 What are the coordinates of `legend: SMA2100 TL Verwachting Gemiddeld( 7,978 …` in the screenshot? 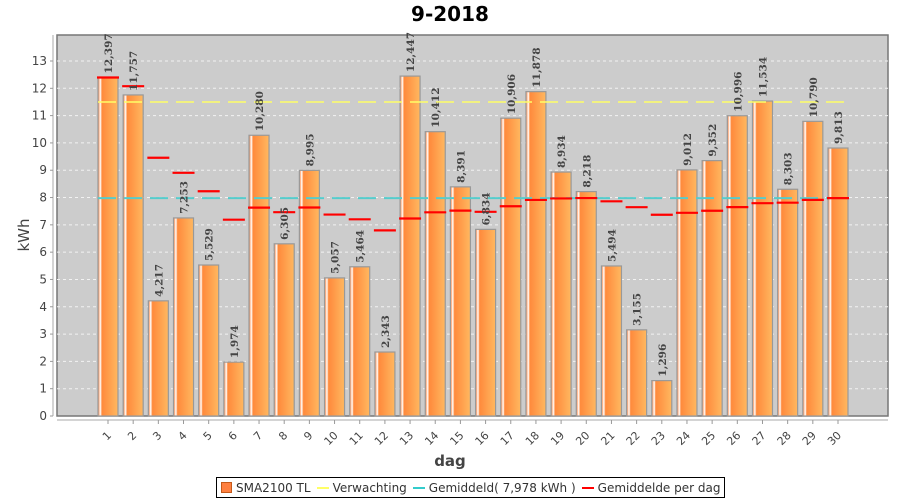 It's located at (471, 487).